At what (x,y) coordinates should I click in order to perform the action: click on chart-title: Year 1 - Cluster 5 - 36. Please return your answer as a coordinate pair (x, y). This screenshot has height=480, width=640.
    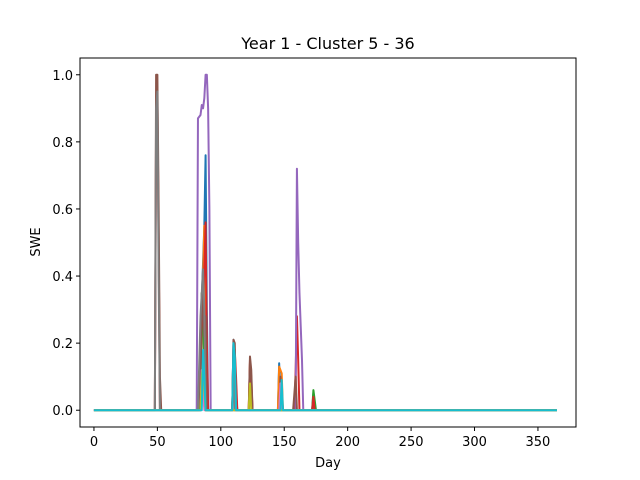
    Looking at the image, I should click on (327, 43).